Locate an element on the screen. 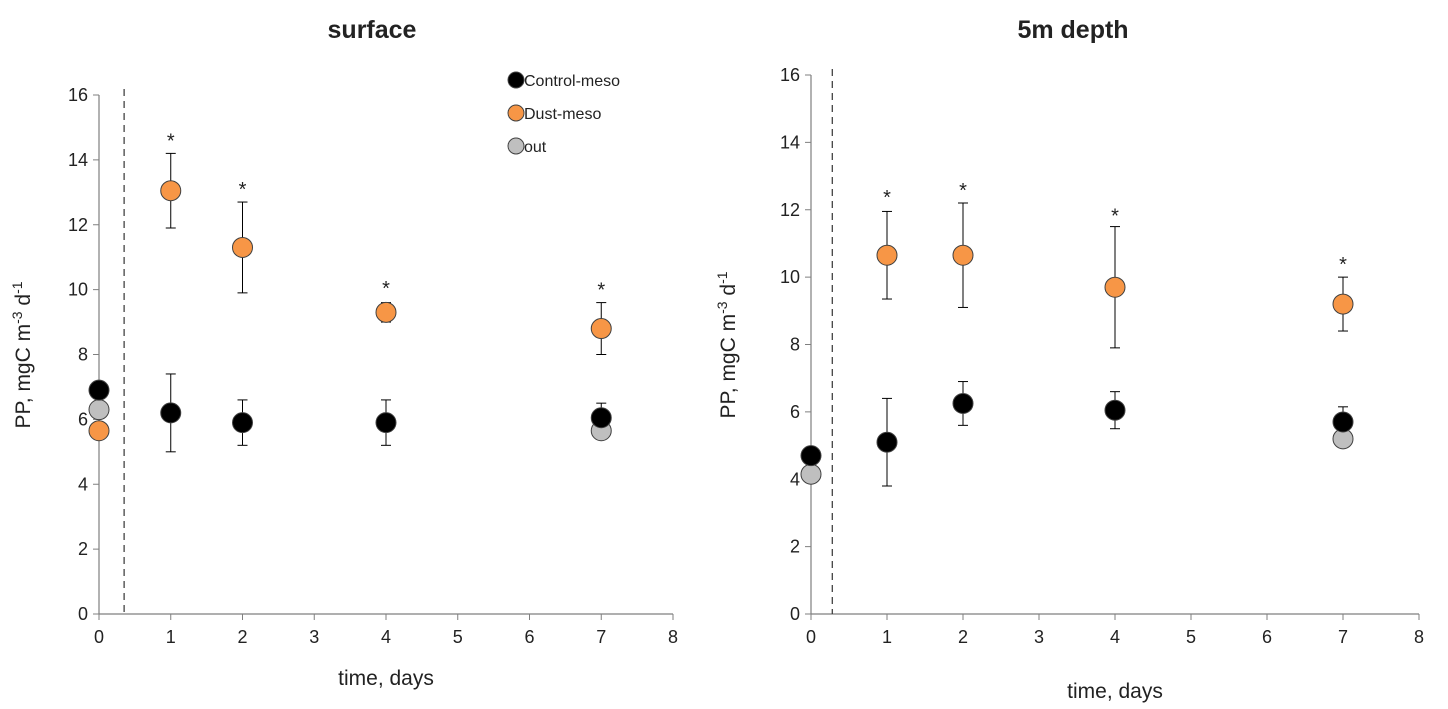 The height and width of the screenshot is (709, 1448). legend-label: Dust-meso is located at coordinates (562, 114).